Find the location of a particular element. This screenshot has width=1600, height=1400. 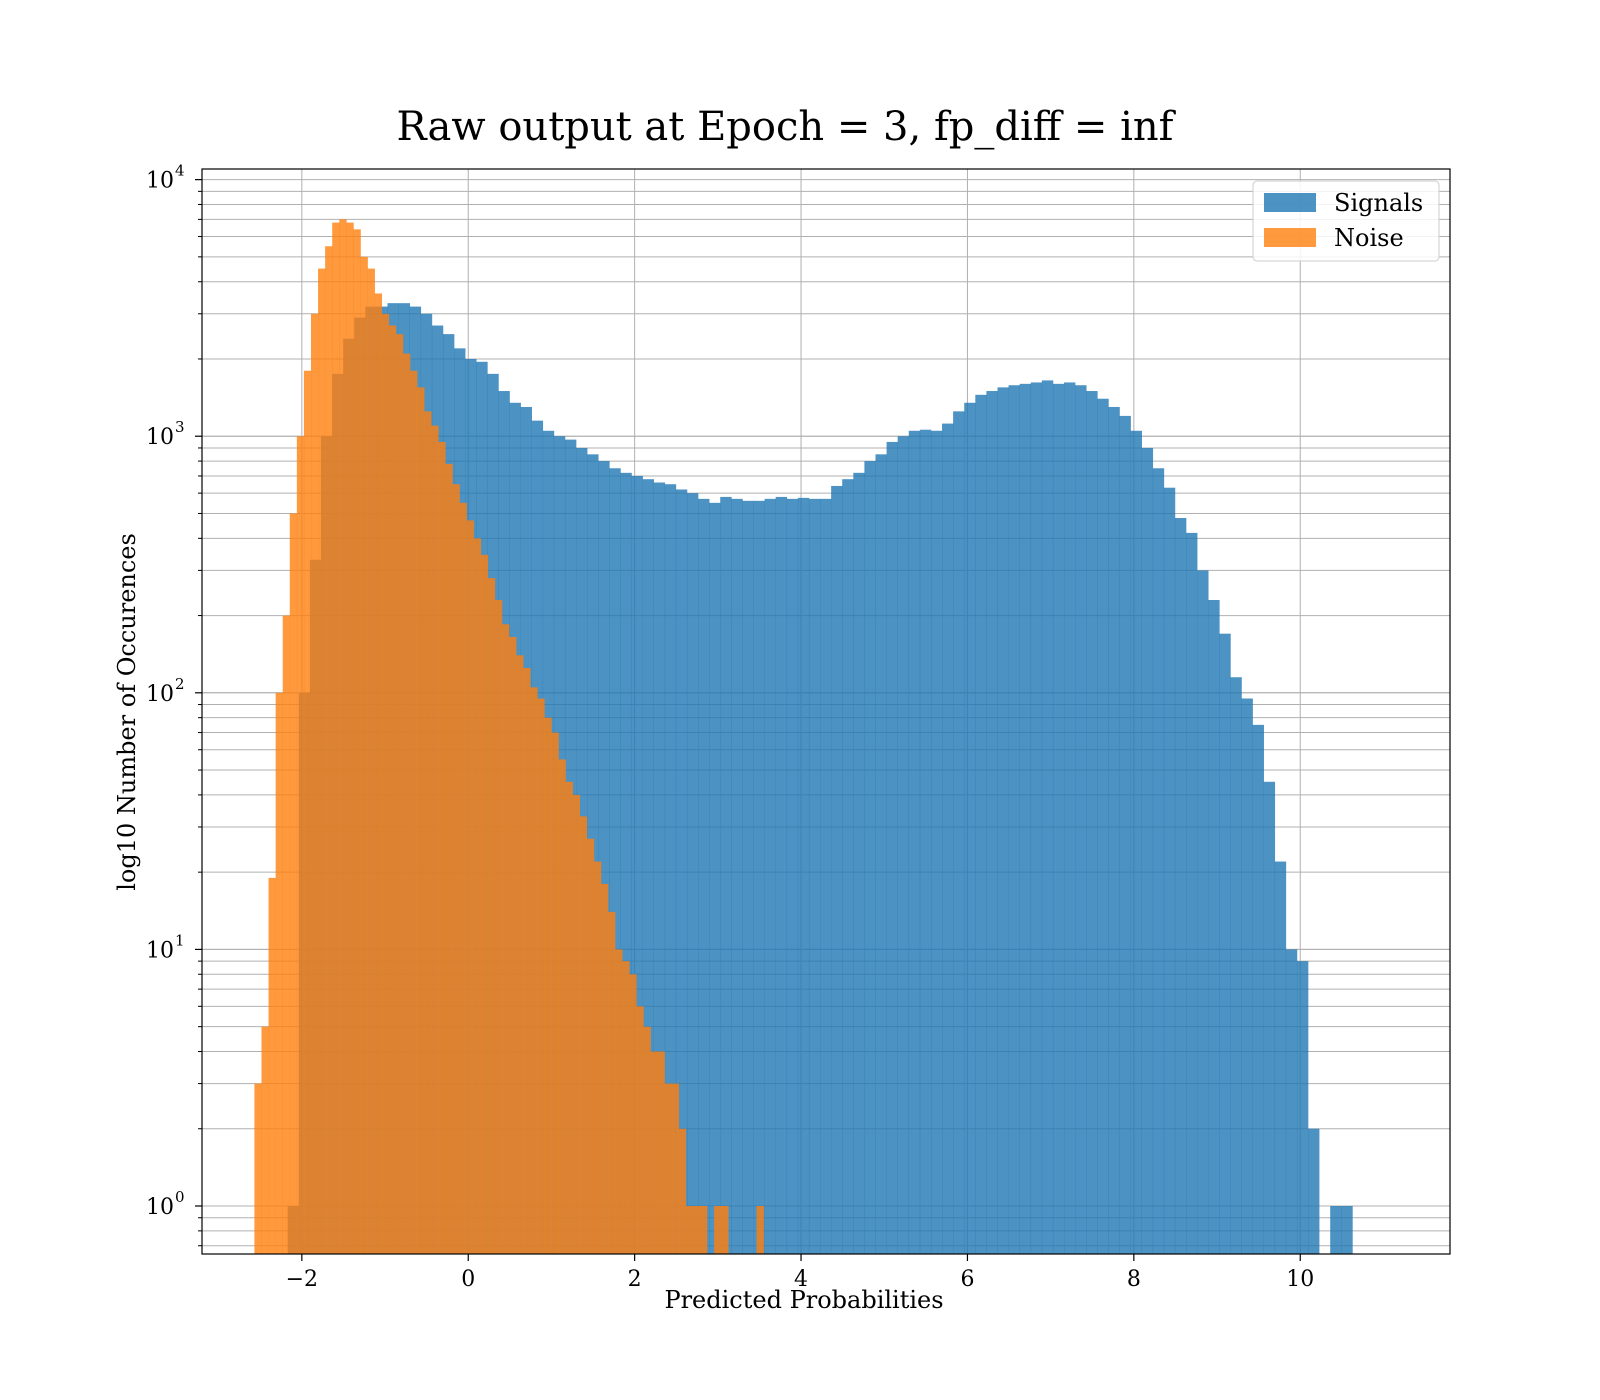

x-tick-label: 6 is located at coordinates (967, 1279).